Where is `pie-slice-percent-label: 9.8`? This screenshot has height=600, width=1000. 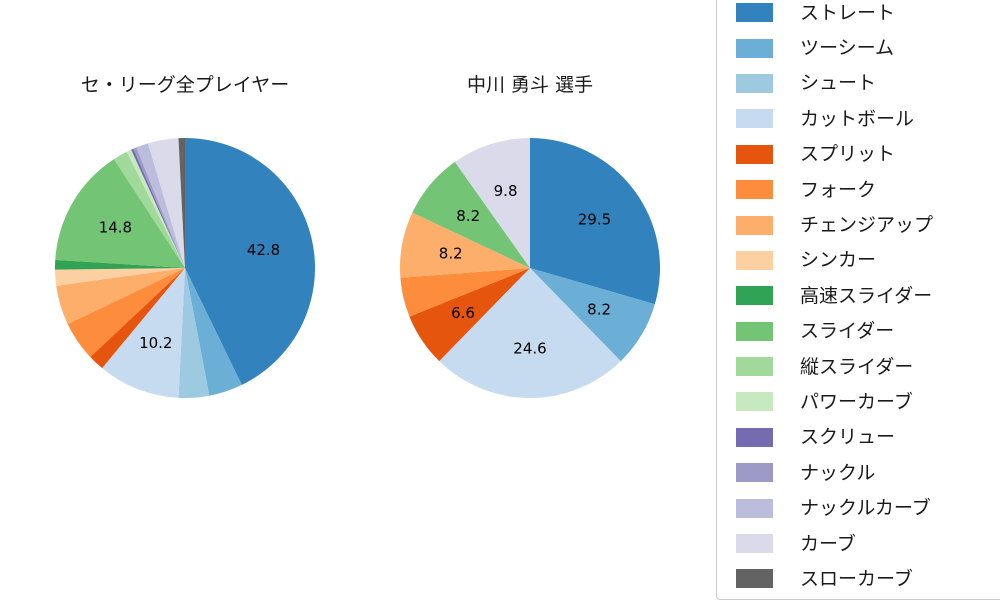 pie-slice-percent-label: 9.8 is located at coordinates (506, 191).